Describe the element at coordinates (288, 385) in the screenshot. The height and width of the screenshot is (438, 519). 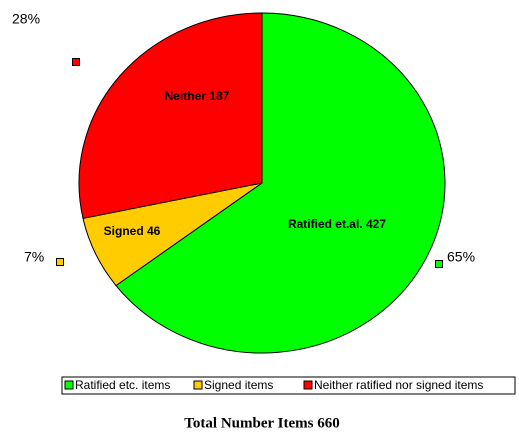
I see `legend-box` at that location.